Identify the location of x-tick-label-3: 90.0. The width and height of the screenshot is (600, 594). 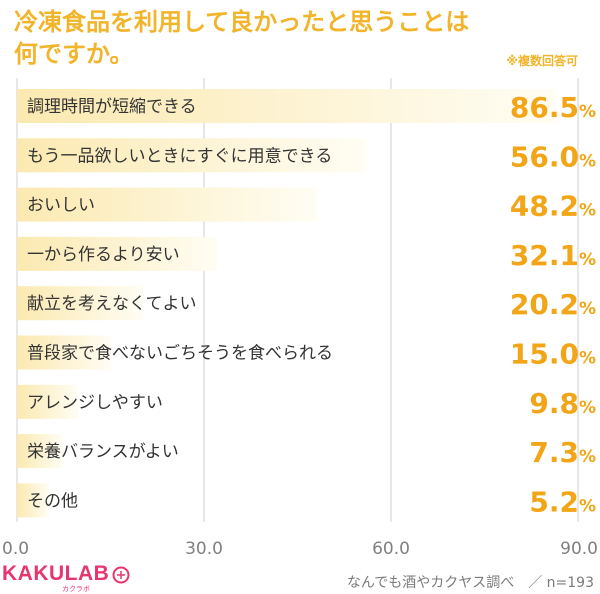
(579, 549).